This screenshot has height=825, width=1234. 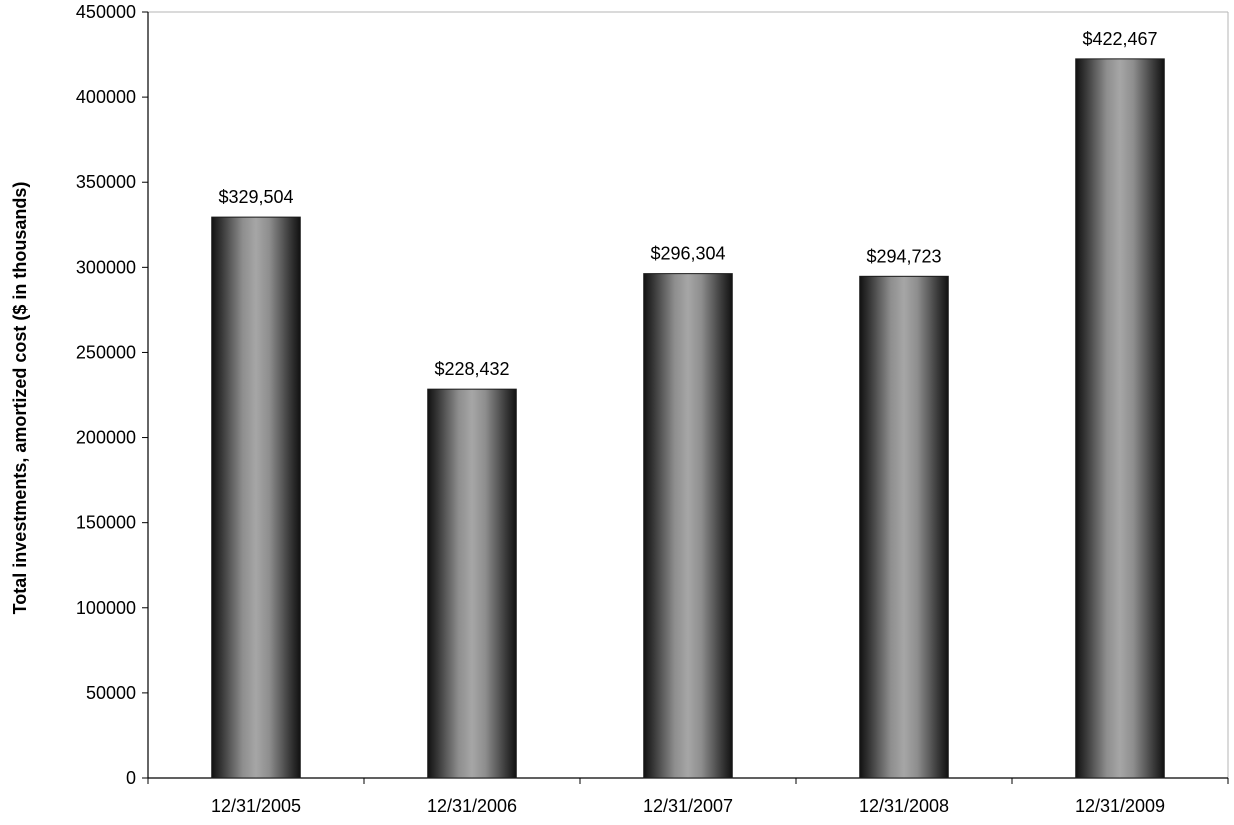 What do you see at coordinates (106, 352) in the screenshot?
I see `y-tick-label: 250000` at bounding box center [106, 352].